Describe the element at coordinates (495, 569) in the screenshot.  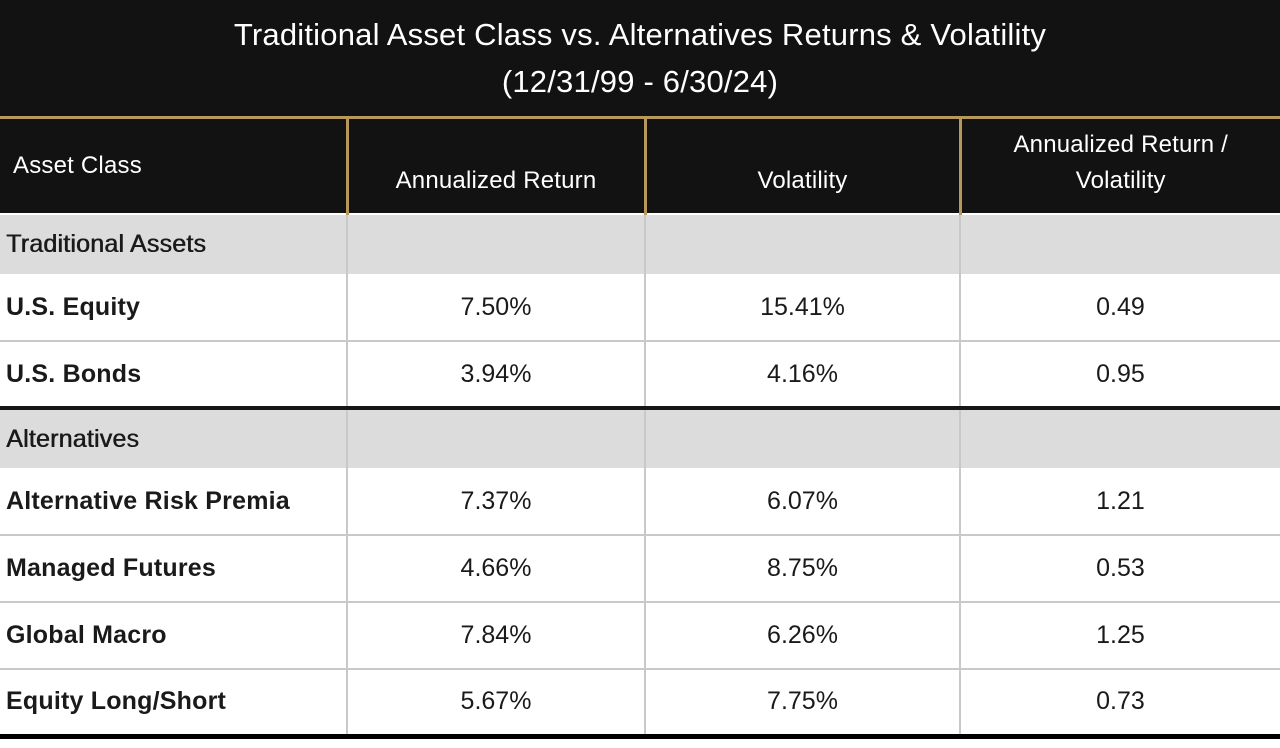
I see `annualized-return-value: 4.66%` at that location.